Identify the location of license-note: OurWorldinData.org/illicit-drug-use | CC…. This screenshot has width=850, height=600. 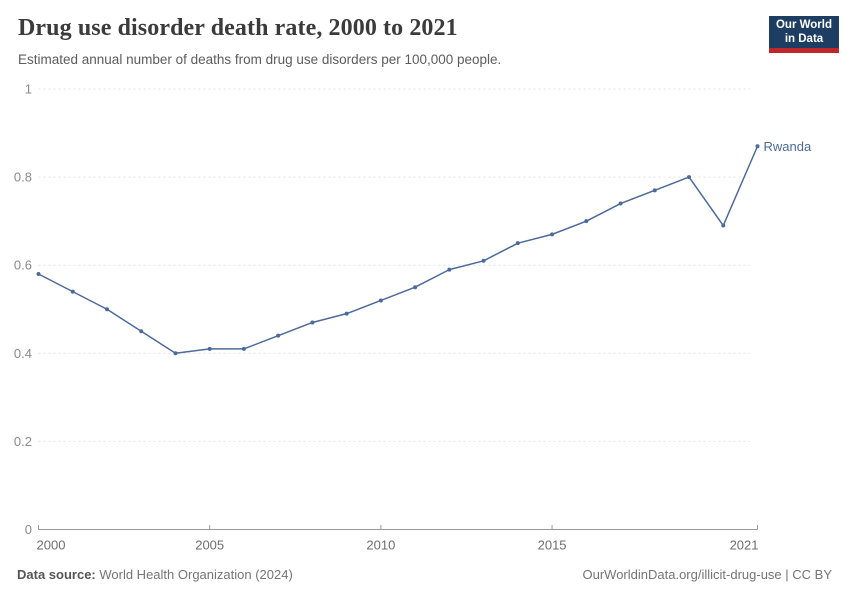
(707, 574).